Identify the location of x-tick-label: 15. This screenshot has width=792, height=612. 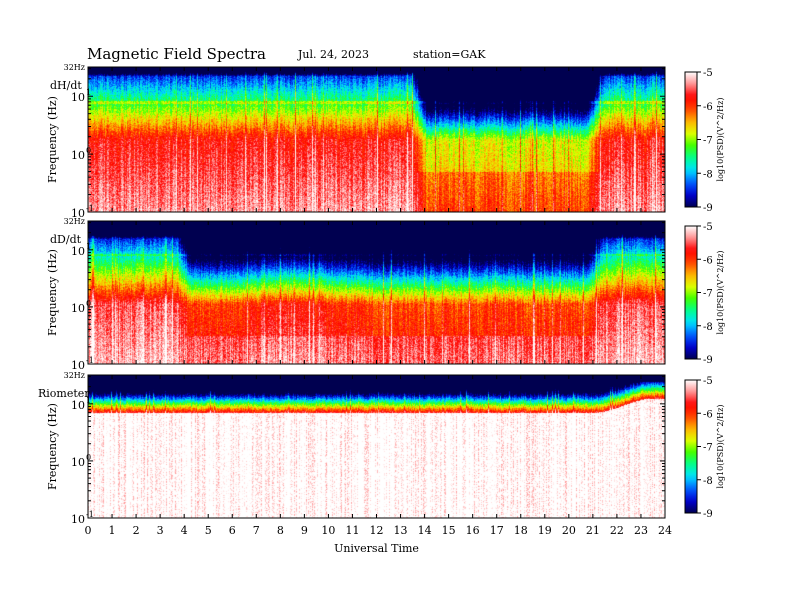
(449, 530).